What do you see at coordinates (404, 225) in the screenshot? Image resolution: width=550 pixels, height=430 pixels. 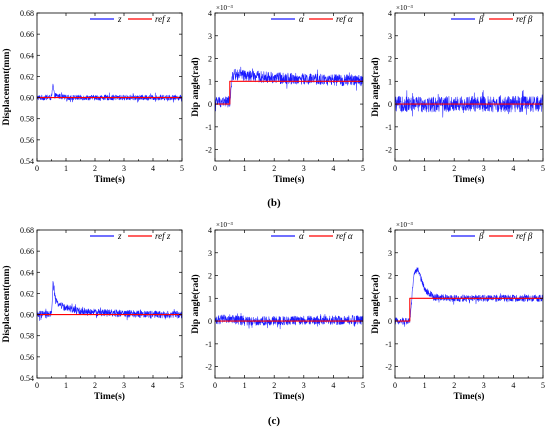 I see `y-exponent-label: ×10⁻³` at bounding box center [404, 225].